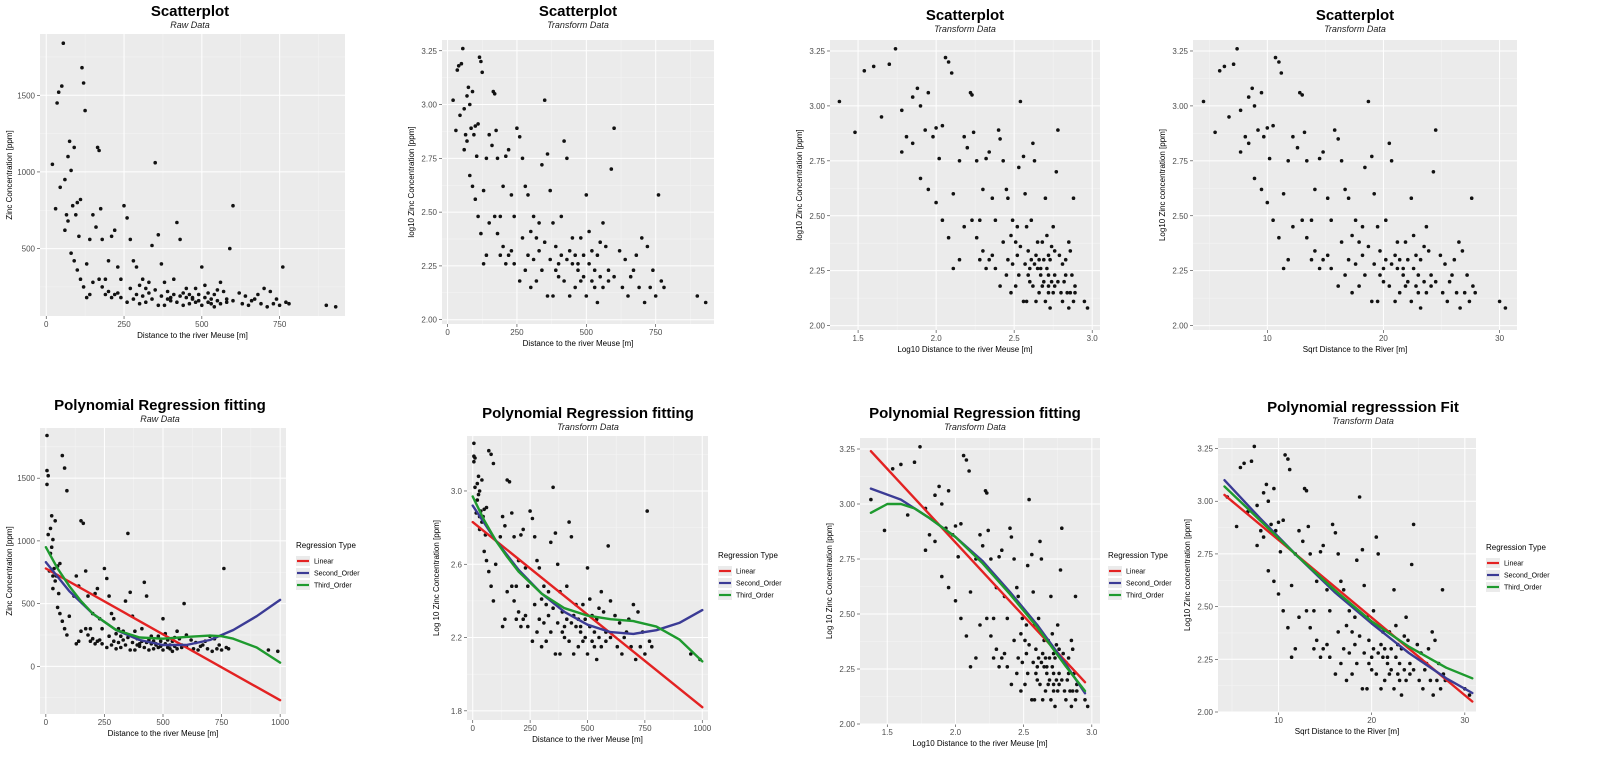 The height and width of the screenshot is (773, 1600). What do you see at coordinates (1205, 607) in the screenshot?
I see `y-tick-label: 2.50` at bounding box center [1205, 607].